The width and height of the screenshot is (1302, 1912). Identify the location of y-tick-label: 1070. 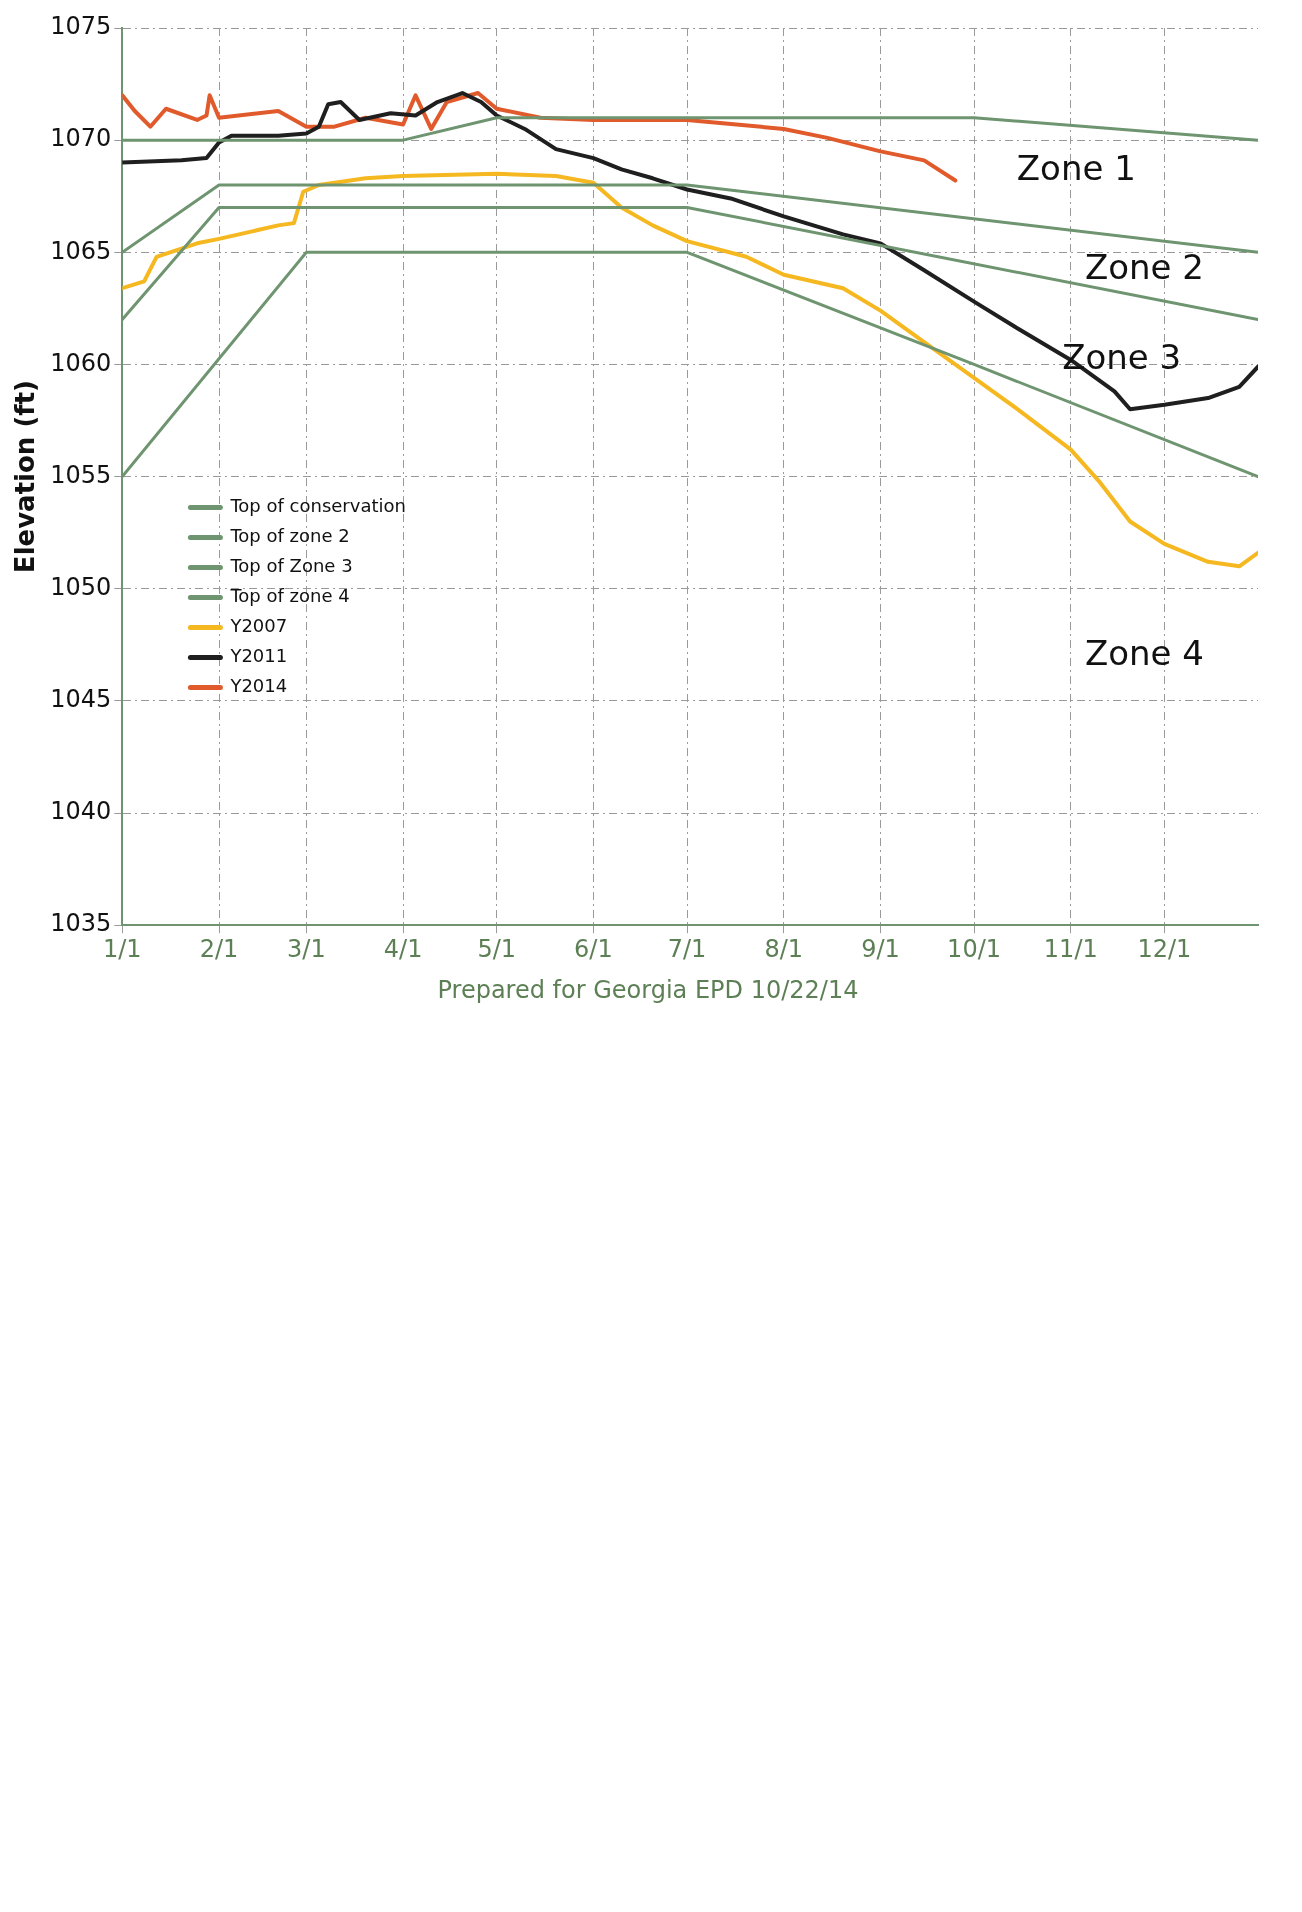
(81, 138).